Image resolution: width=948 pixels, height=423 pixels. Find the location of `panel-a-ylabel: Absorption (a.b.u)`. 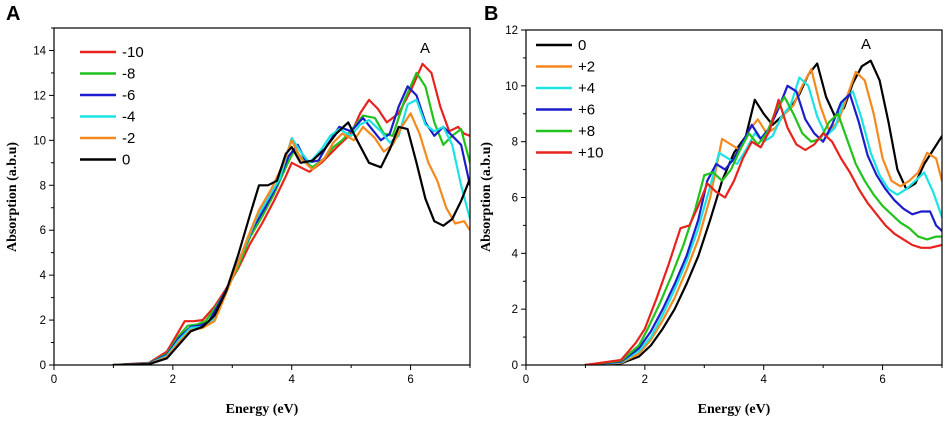

panel-a-ylabel: Absorption (a.b.u) is located at coordinates (12, 197).